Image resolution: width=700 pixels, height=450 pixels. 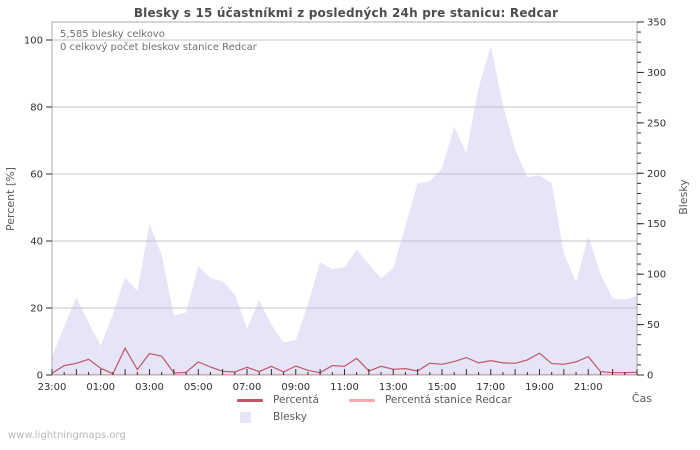 I want to click on y-right-tick-label: 100, so click(x=656, y=275).